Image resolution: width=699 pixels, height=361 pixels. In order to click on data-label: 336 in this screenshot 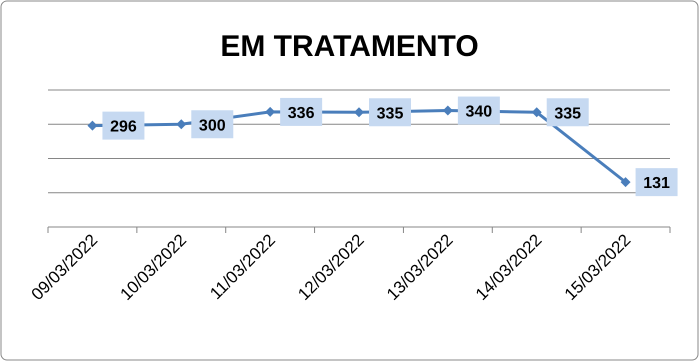, I will do `click(301, 113)`.